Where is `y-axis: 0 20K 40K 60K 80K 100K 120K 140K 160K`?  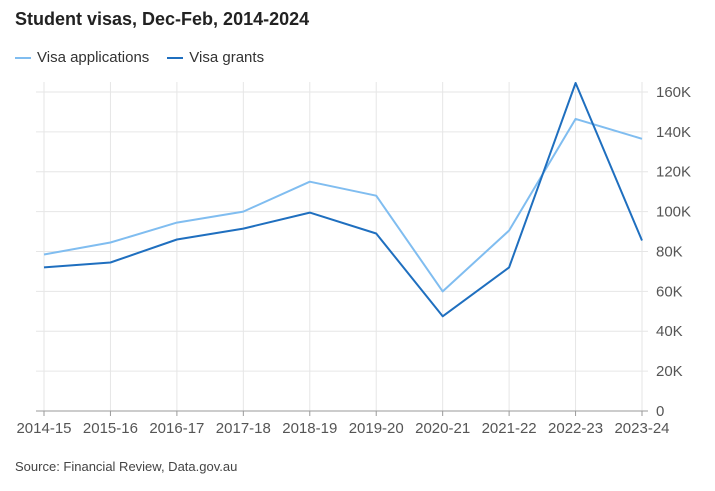
y-axis: 0 20K 40K 60K 80K 100K 120K 140K 160K is located at coordinates (673, 252).